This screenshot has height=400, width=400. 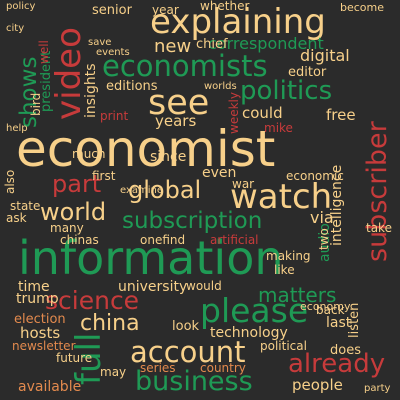 I want to click on word-time: time, so click(x=34, y=287).